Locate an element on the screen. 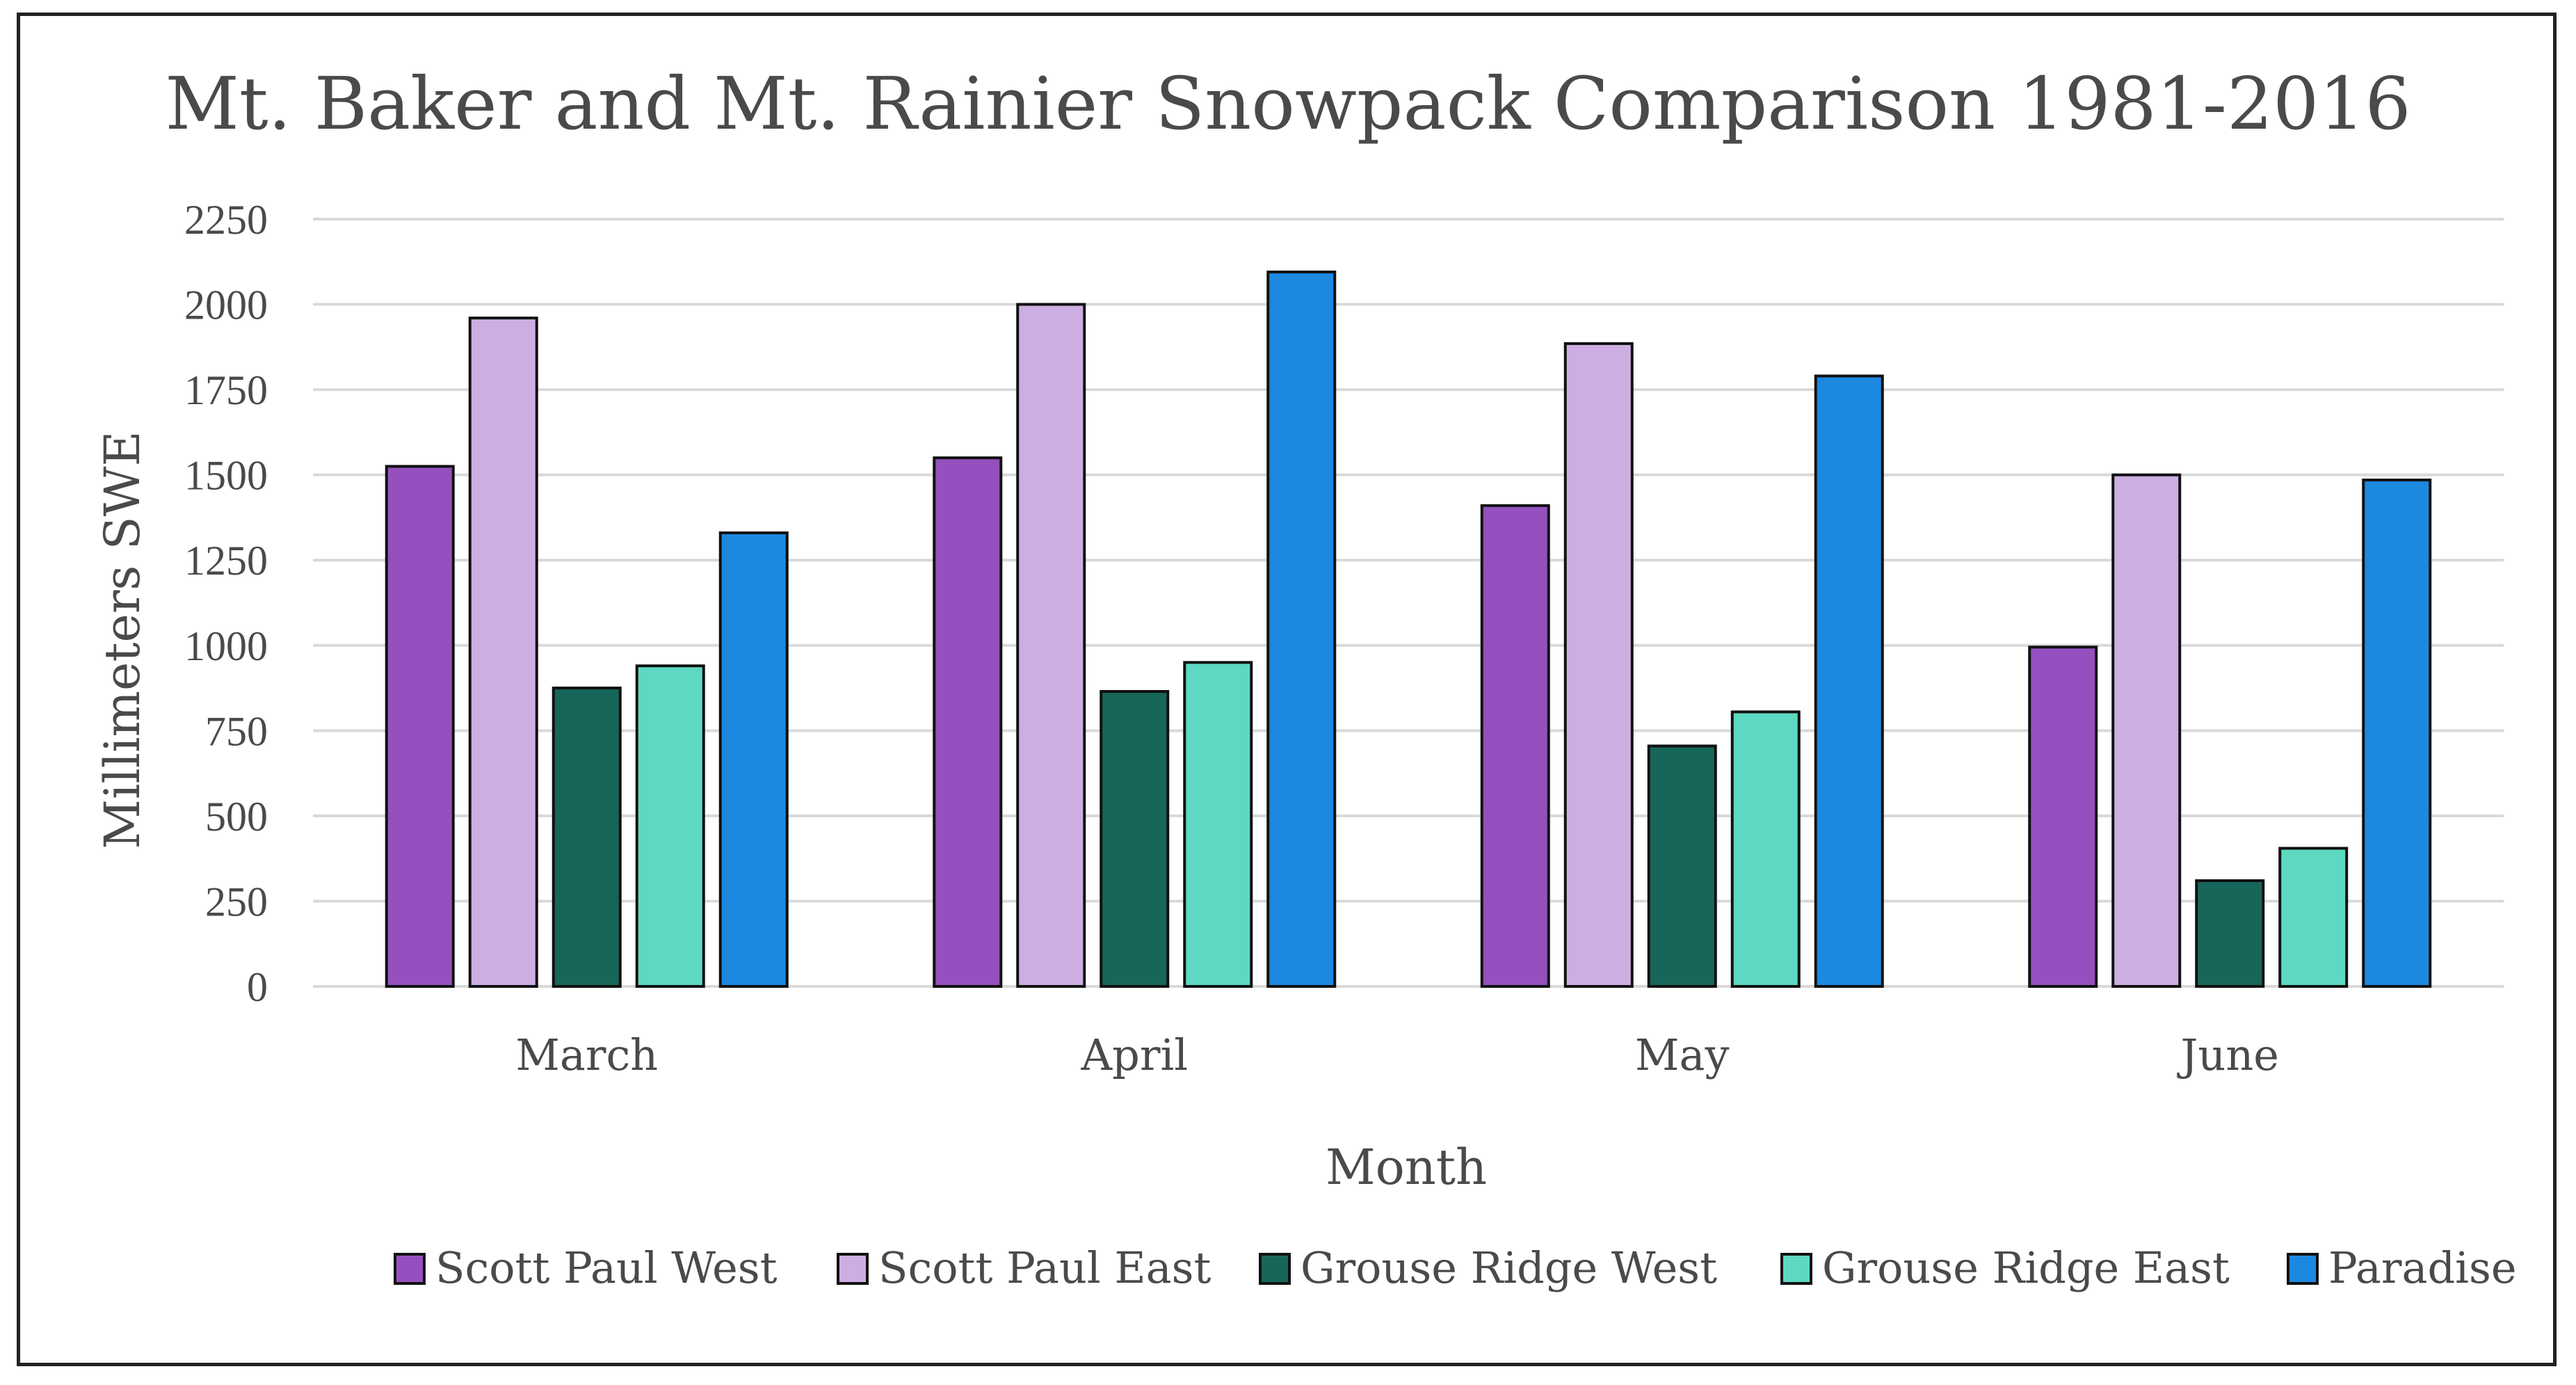  legend-item-paradise: Paradise is located at coordinates (2402, 1267).